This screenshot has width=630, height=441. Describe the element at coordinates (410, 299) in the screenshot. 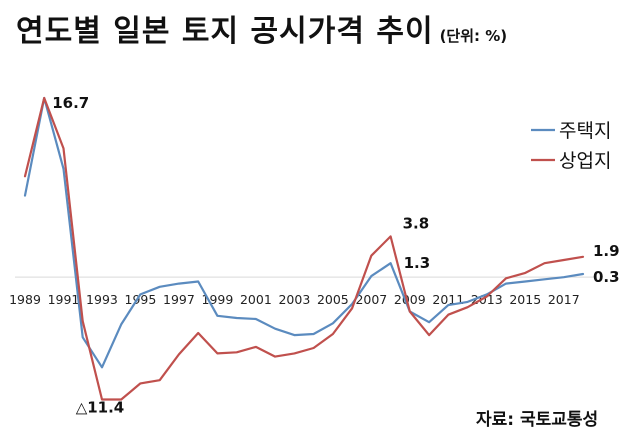

I see `x-tick-label: 2009` at that location.